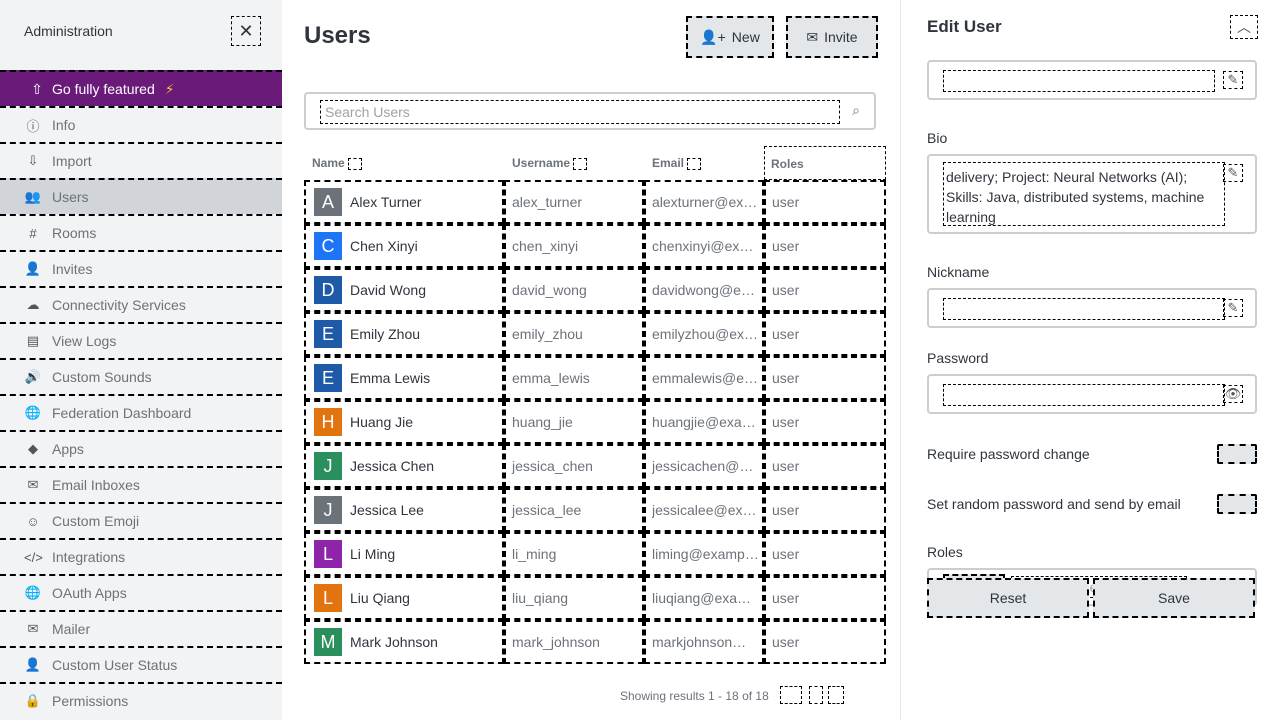 The width and height of the screenshot is (1280, 720). Describe the element at coordinates (1237, 504) in the screenshot. I see `random-password-toggle` at that location.